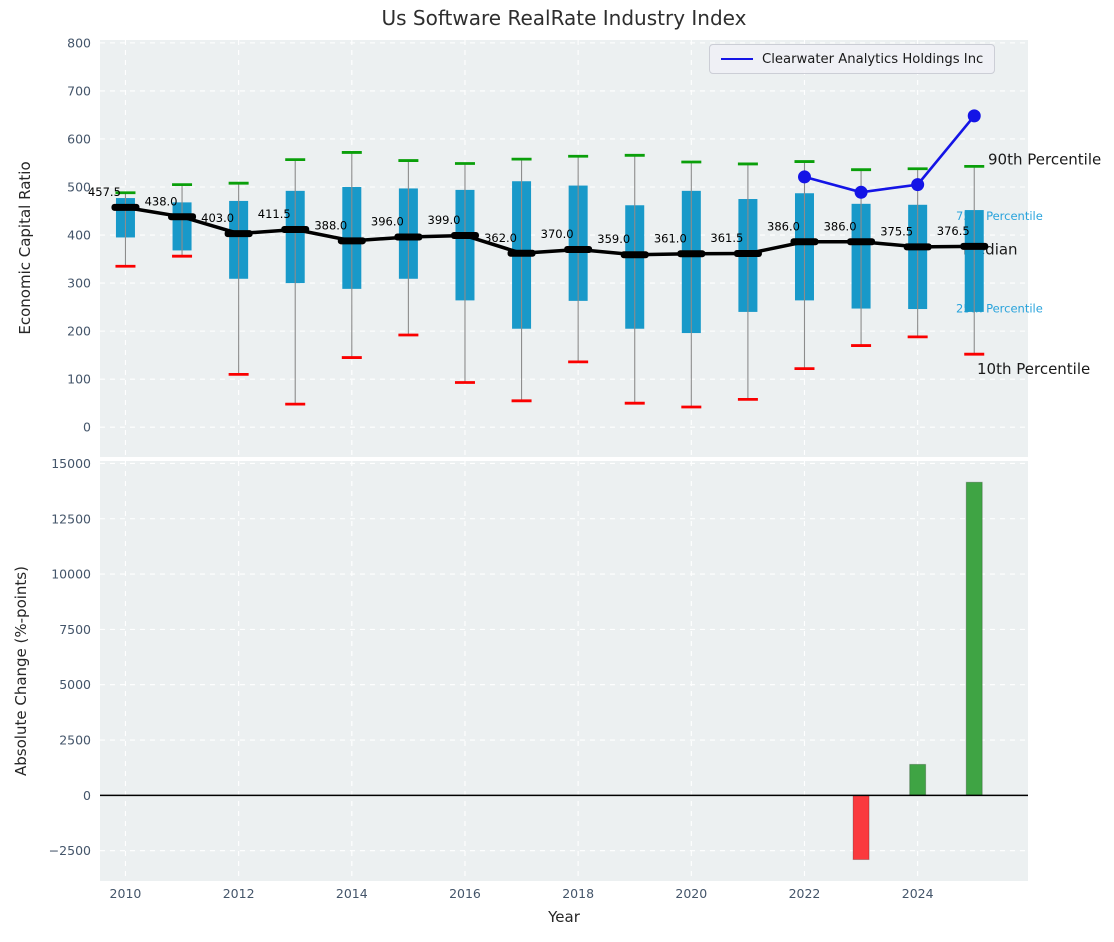 Image resolution: width=1114 pixels, height=942 pixels. I want to click on bottom-y-tick-label: 7500, so click(75, 629).